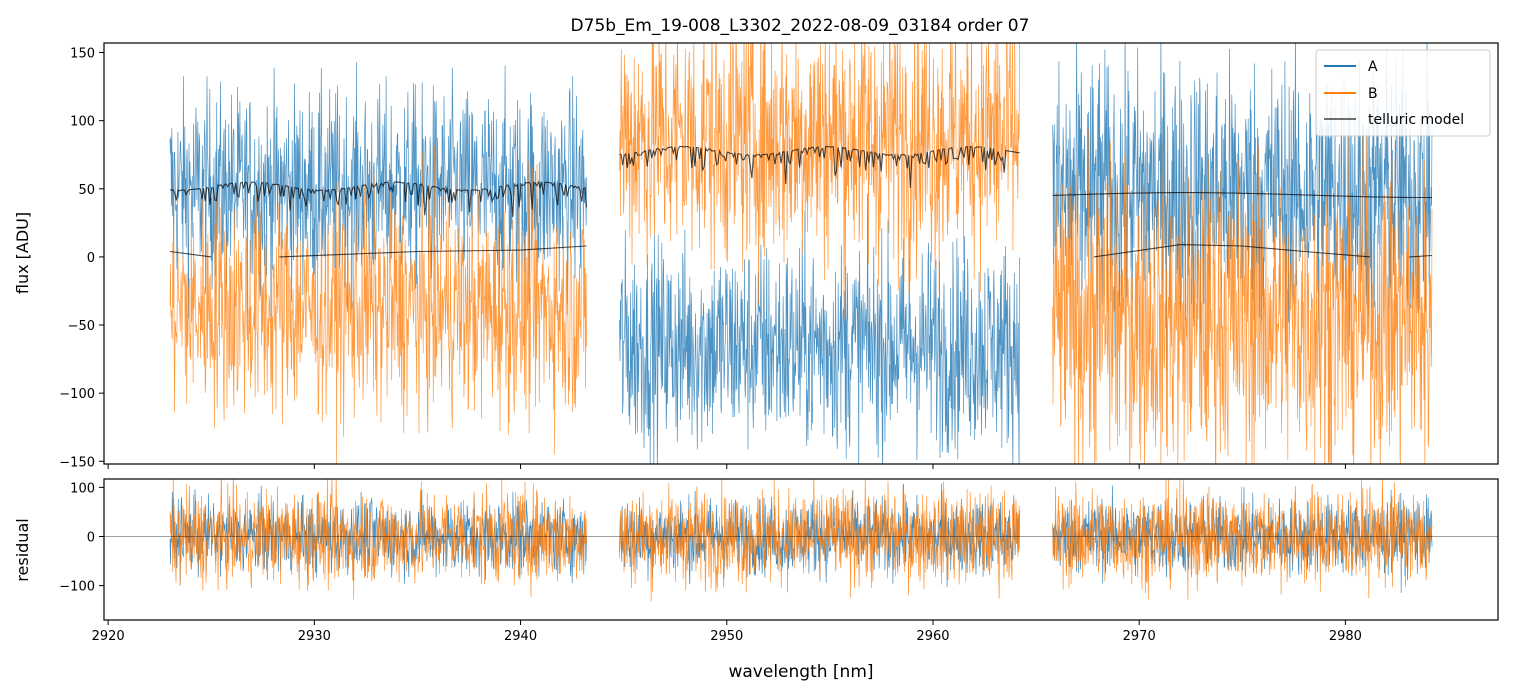 The height and width of the screenshot is (696, 1513). Describe the element at coordinates (932, 636) in the screenshot. I see `x-tick-label: 2960` at that location.